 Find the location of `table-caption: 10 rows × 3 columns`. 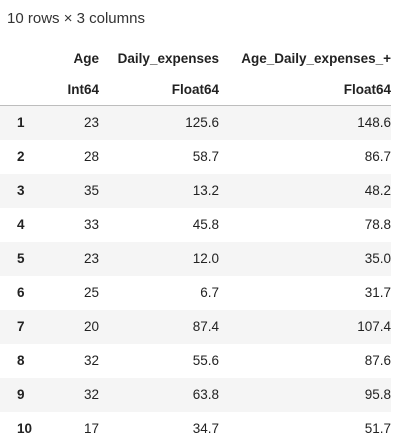

table-caption: 10 rows × 3 columns is located at coordinates (76, 18).